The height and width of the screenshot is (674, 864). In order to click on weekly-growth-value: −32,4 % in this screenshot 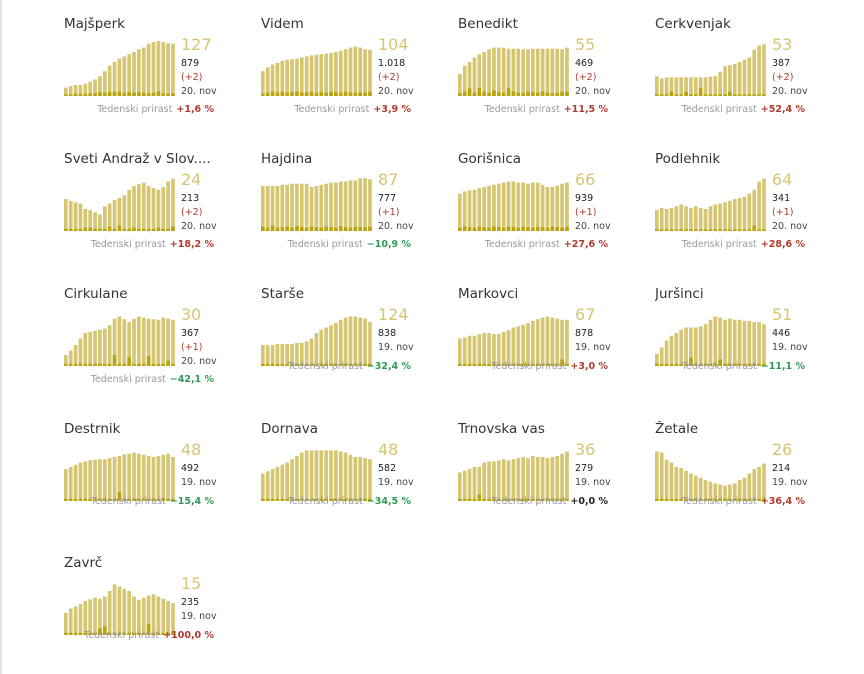, I will do `click(388, 366)`.